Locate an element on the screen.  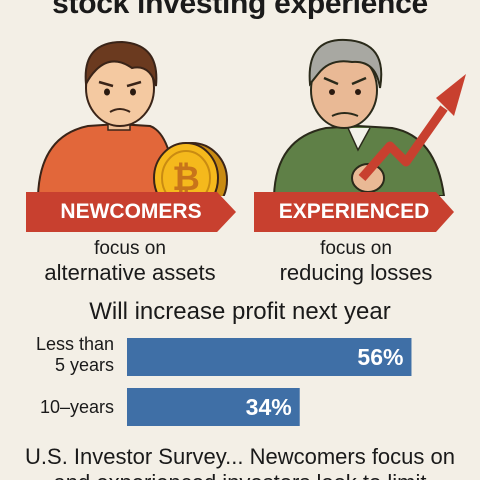
experienced-image is located at coordinates (369, 117).